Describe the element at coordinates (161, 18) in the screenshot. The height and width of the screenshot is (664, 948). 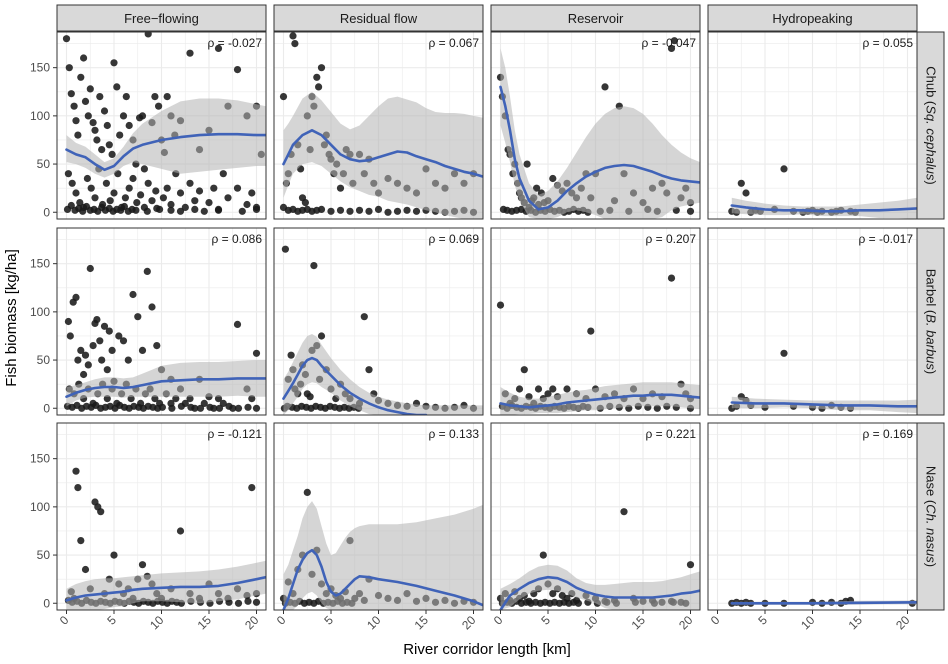
I see `column-strip-label: Free−flowing` at that location.